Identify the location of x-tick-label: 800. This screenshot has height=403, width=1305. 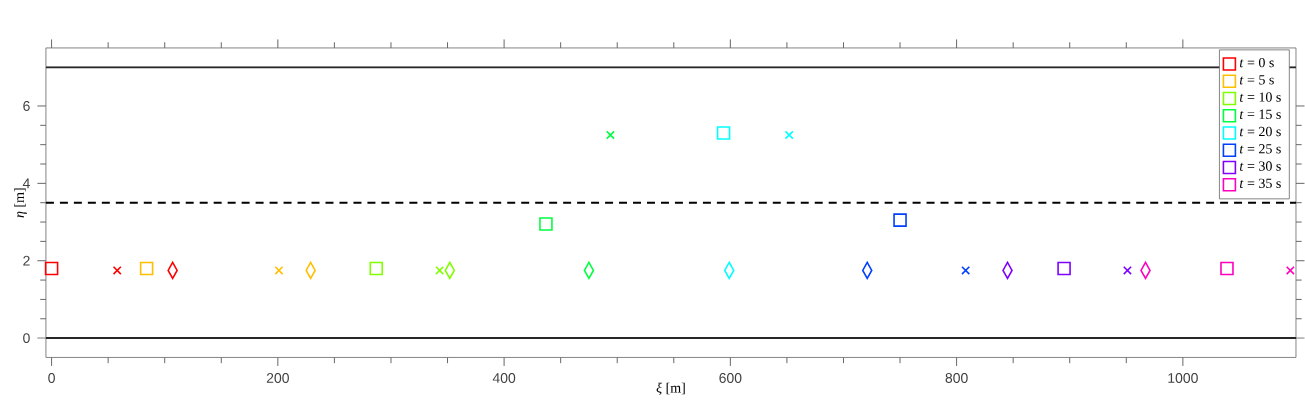
(956, 377).